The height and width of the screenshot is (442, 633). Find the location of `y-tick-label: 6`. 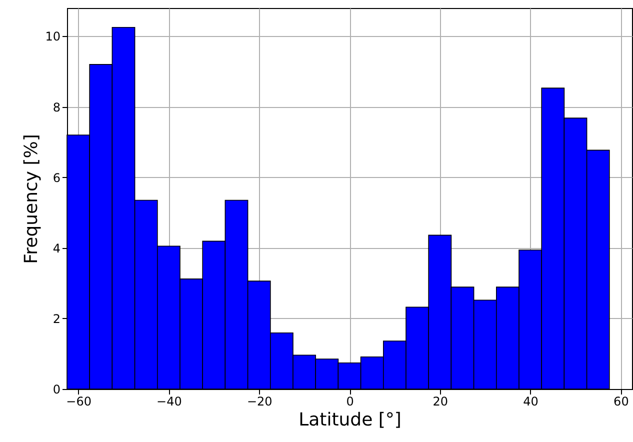

y-tick-label: 6 is located at coordinates (56, 177).